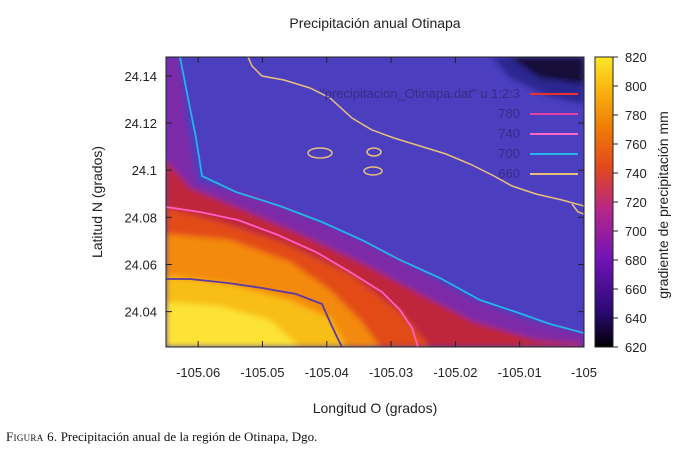 The image size is (684, 458). What do you see at coordinates (520, 372) in the screenshot?
I see `x-tick-label: -105.01` at bounding box center [520, 372].